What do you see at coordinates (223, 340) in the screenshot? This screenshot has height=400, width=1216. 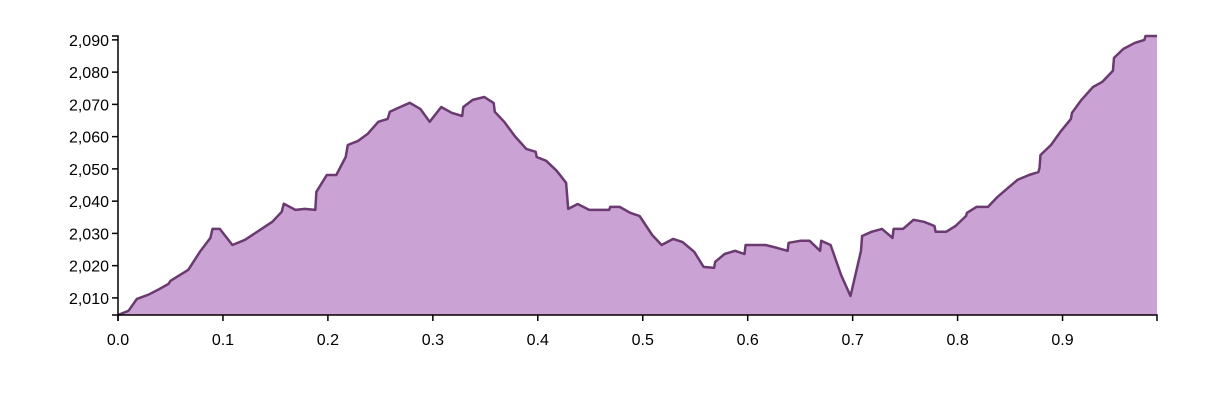 I see `x-tick-label: 0.1` at bounding box center [223, 340].